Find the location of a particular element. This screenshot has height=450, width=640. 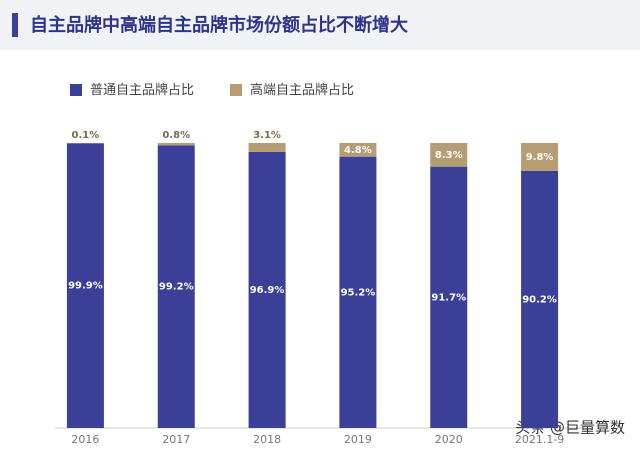

legend-label: 高端自主品牌占比 is located at coordinates (302, 90).